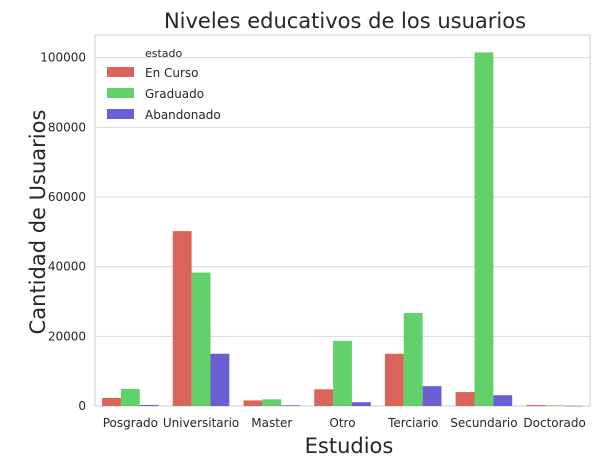 This screenshot has height=468, width=600. What do you see at coordinates (483, 423) in the screenshot?
I see `x-tick-label: Secundario` at bounding box center [483, 423].